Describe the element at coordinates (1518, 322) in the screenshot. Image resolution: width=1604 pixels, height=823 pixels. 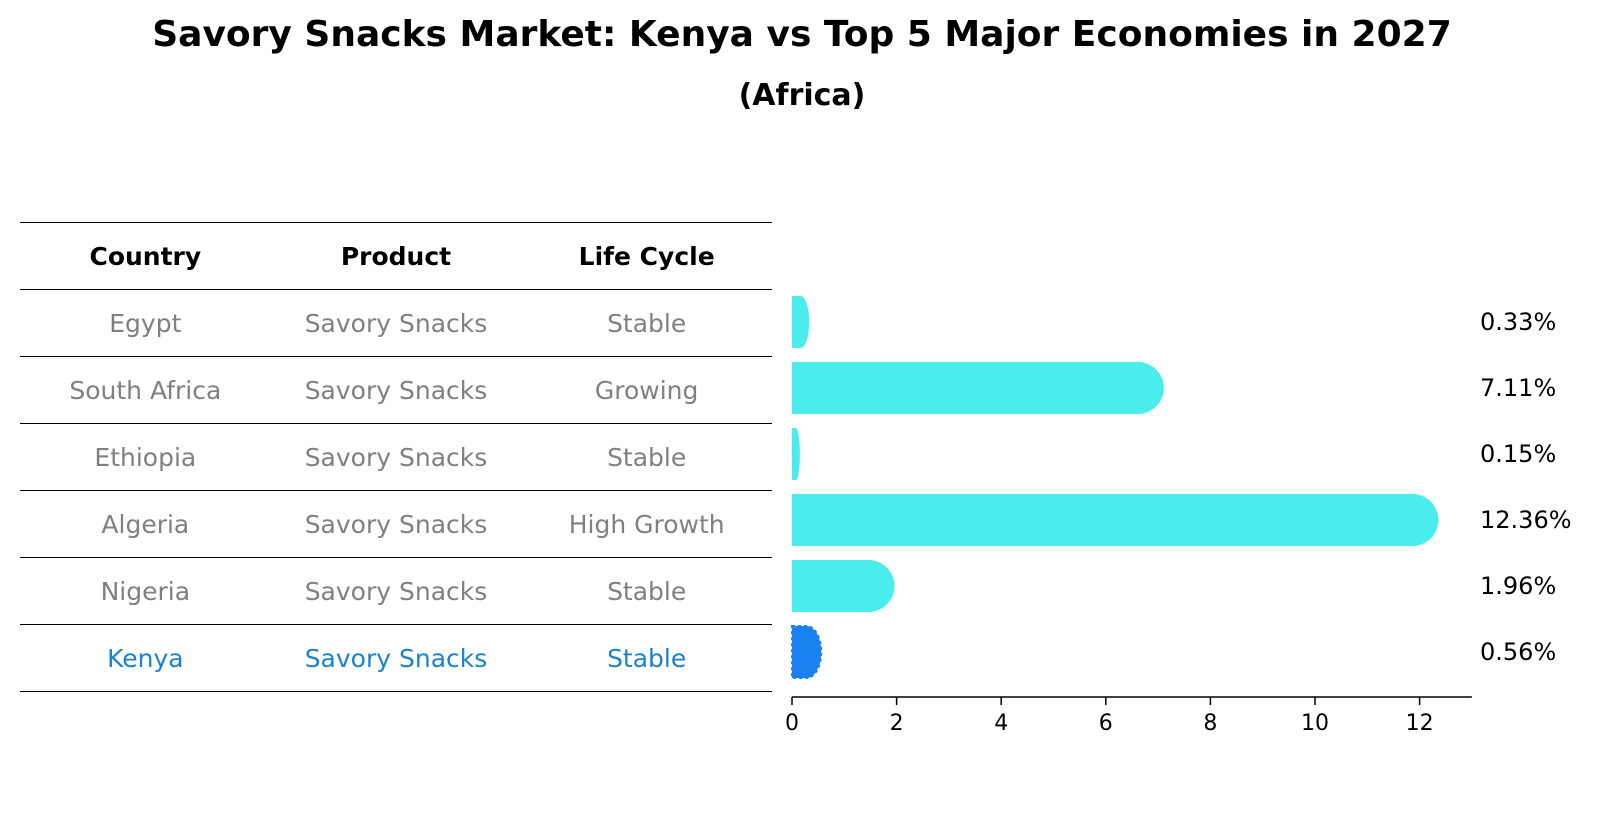
I see `value-label-egypt: 0.33%` at that location.